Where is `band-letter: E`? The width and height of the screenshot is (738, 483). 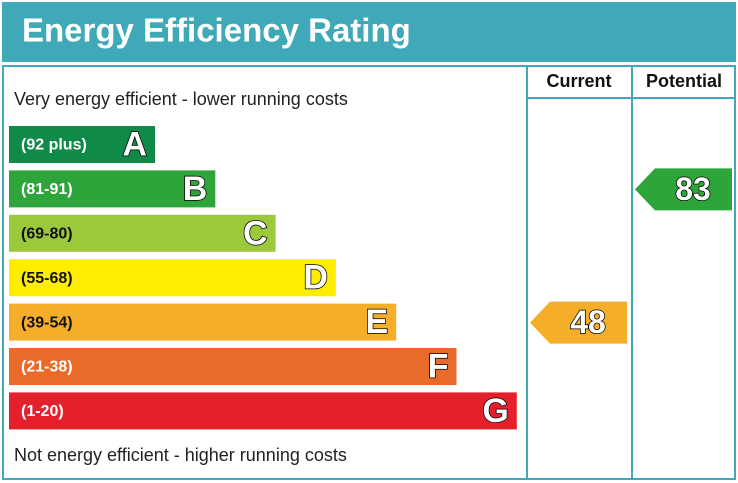 band-letter: E is located at coordinates (377, 322).